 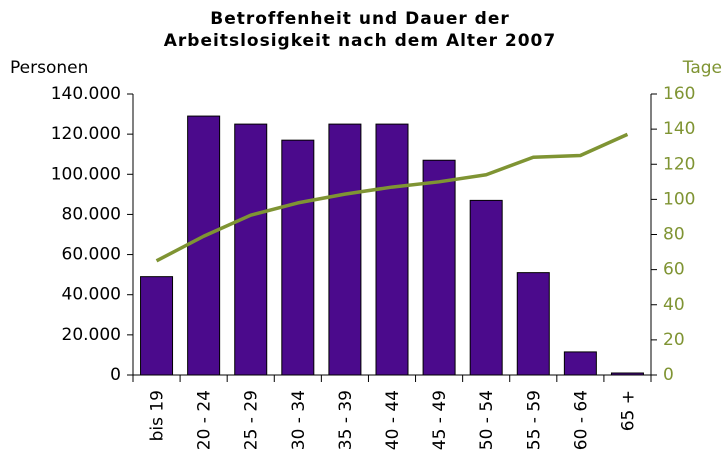 I want to click on y2-tick-label: 160, so click(x=679, y=94).